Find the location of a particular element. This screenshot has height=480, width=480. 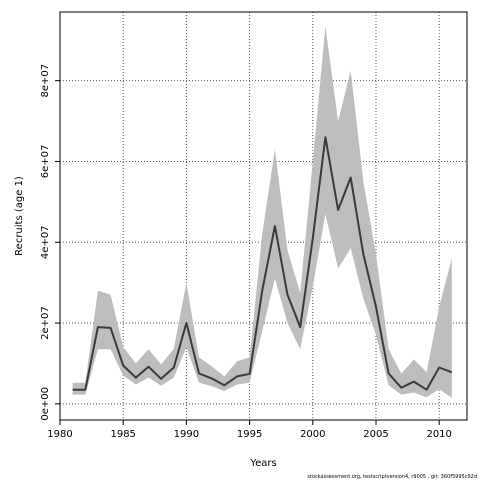

y-tick-label: 8e+07 is located at coordinates (45, 81).